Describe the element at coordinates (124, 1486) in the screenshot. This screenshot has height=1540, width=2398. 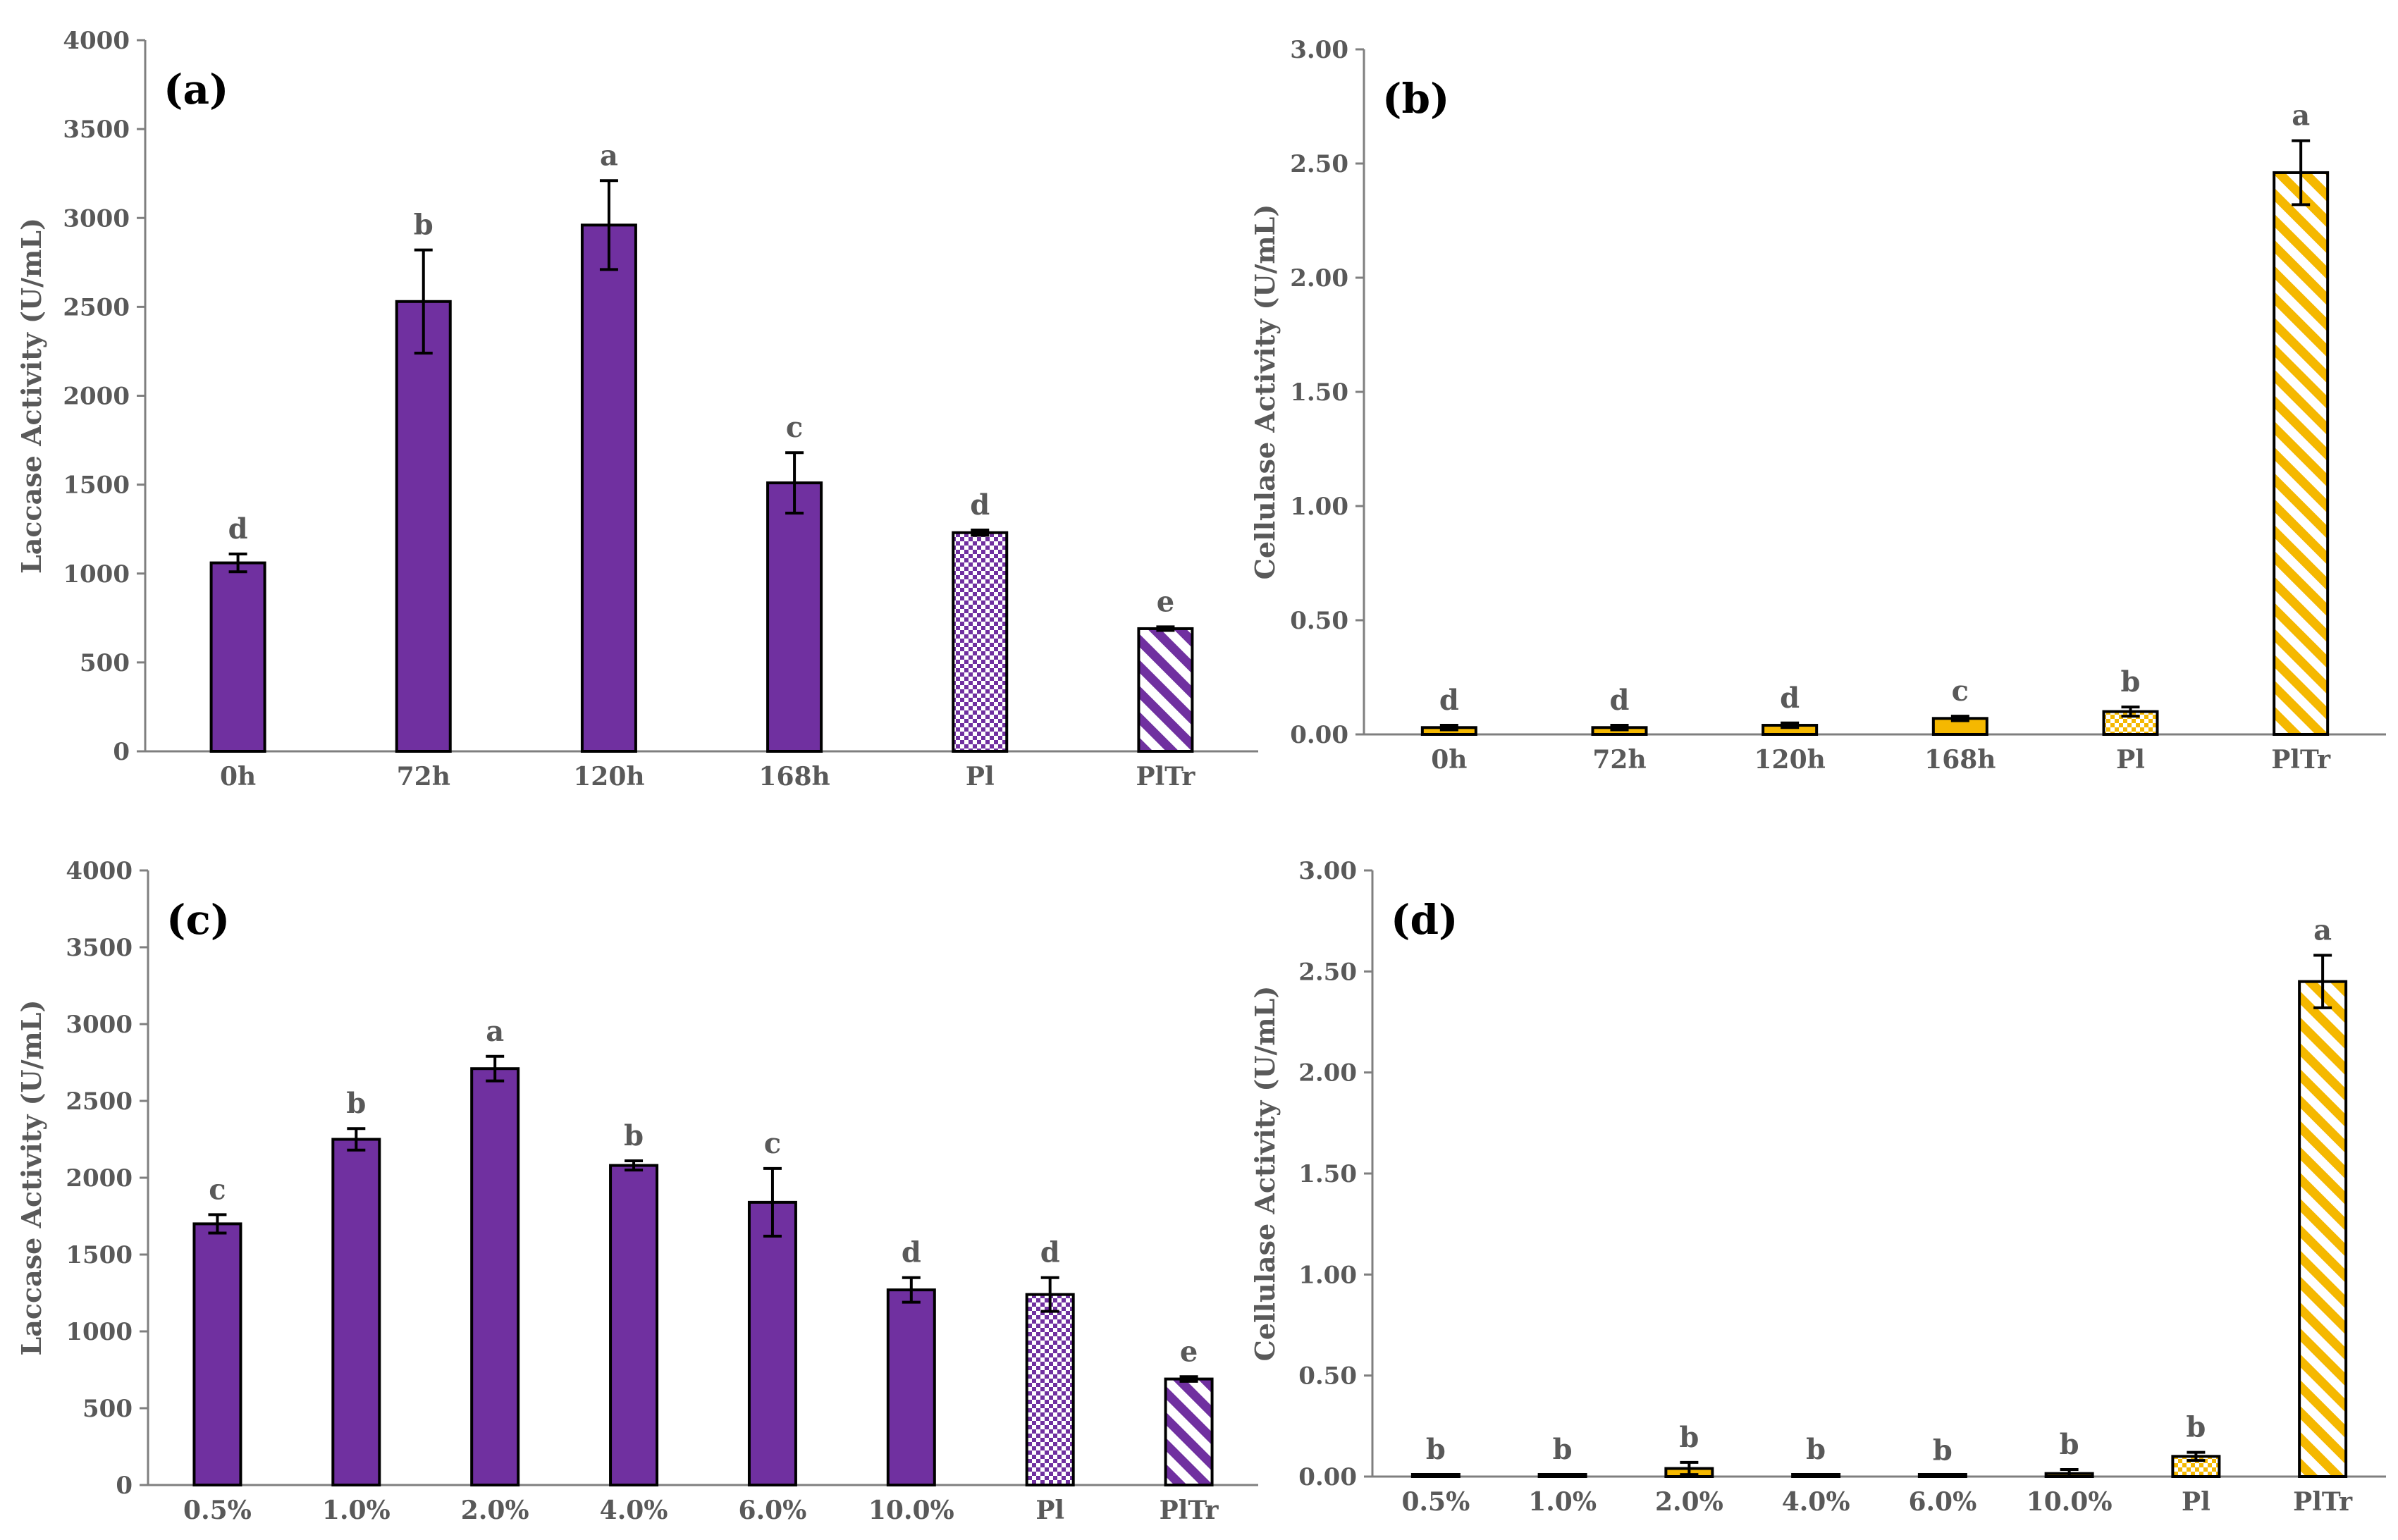
I see `y-tick-label: 0` at that location.